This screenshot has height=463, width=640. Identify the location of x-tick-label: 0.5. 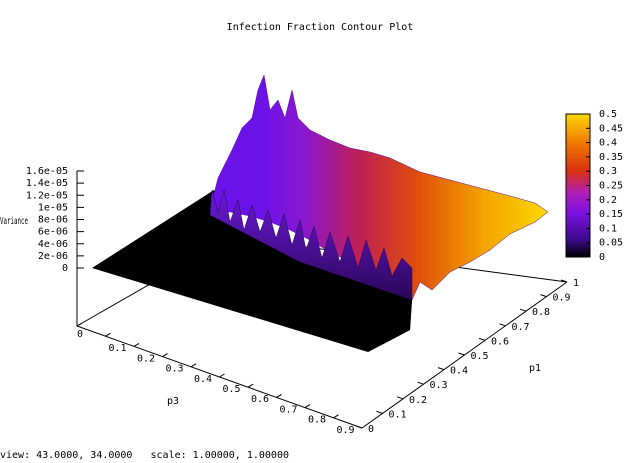
(232, 389).